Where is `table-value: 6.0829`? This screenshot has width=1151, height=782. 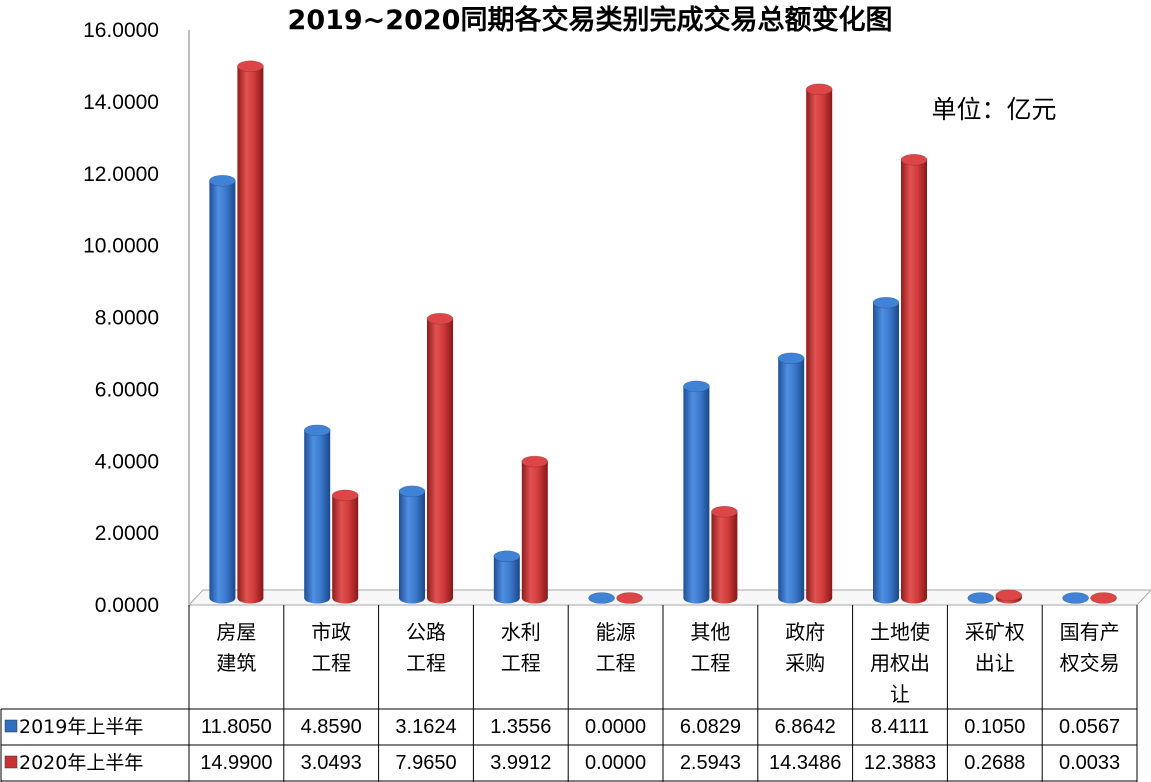
table-value: 6.0829 is located at coordinates (710, 727).